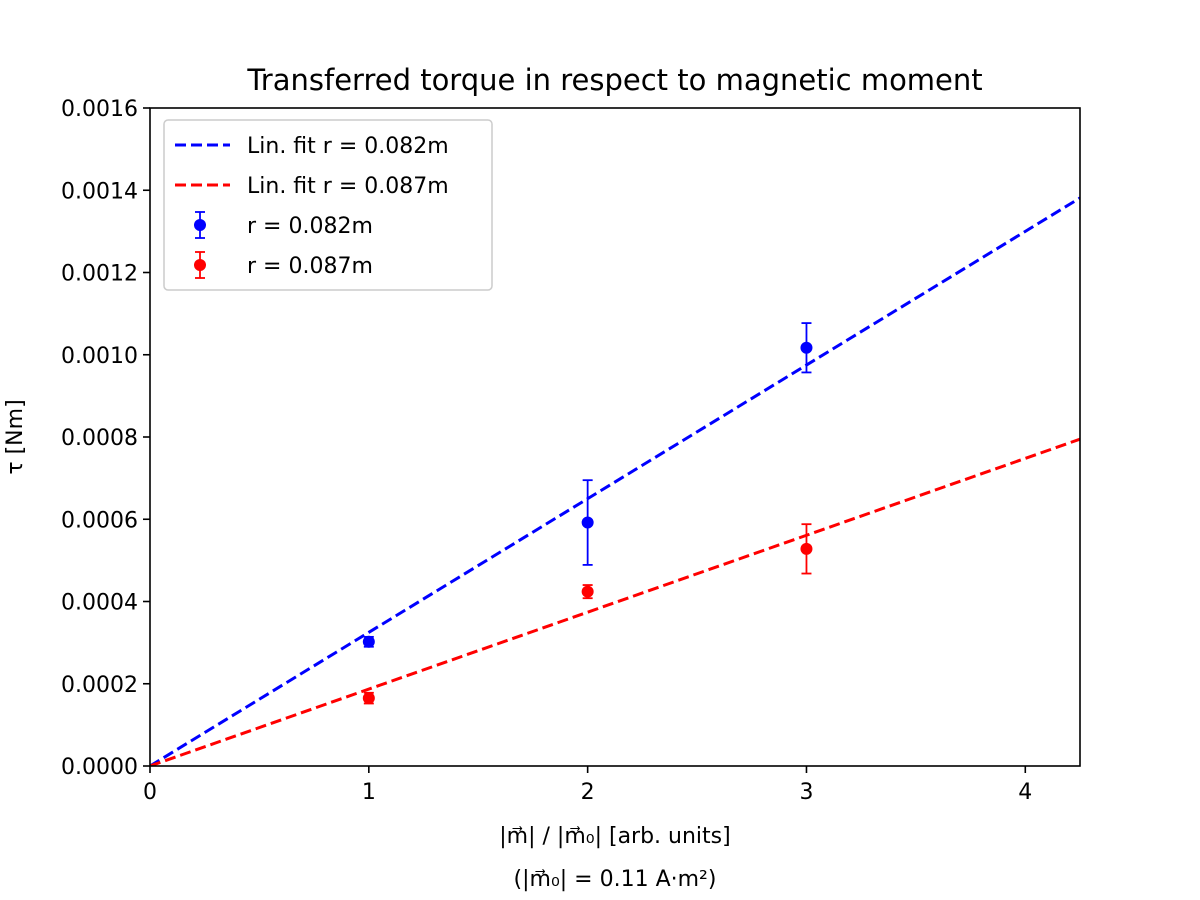  What do you see at coordinates (615, 879) in the screenshot?
I see `x-axis-label-line2: (|m⃗₀| = 0.11 A·m²)` at bounding box center [615, 879].